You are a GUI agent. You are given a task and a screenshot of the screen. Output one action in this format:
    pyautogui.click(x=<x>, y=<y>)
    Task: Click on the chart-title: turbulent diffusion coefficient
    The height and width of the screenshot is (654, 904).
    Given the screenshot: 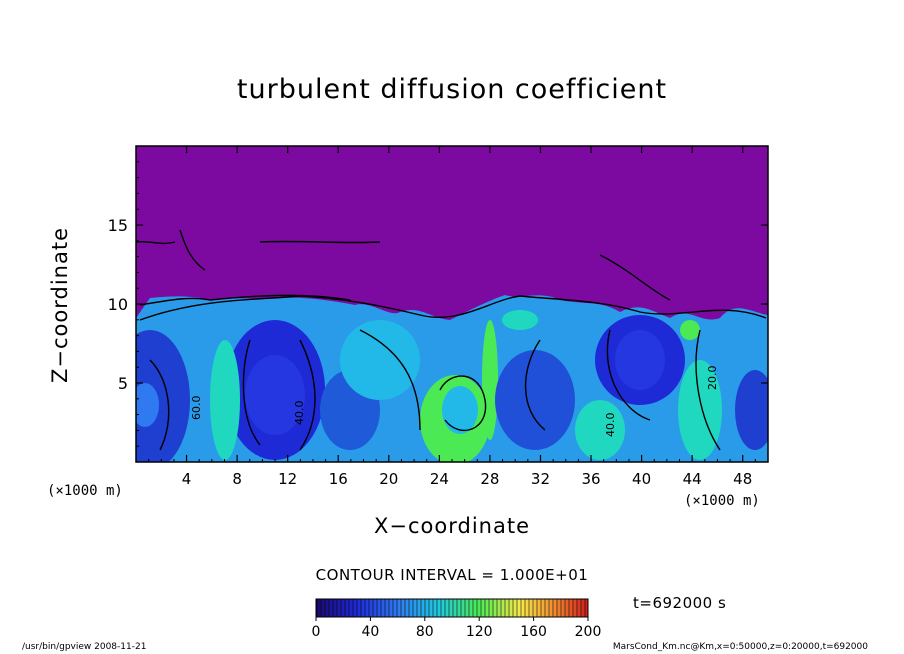 What is the action you would take?
    pyautogui.click(x=452, y=89)
    